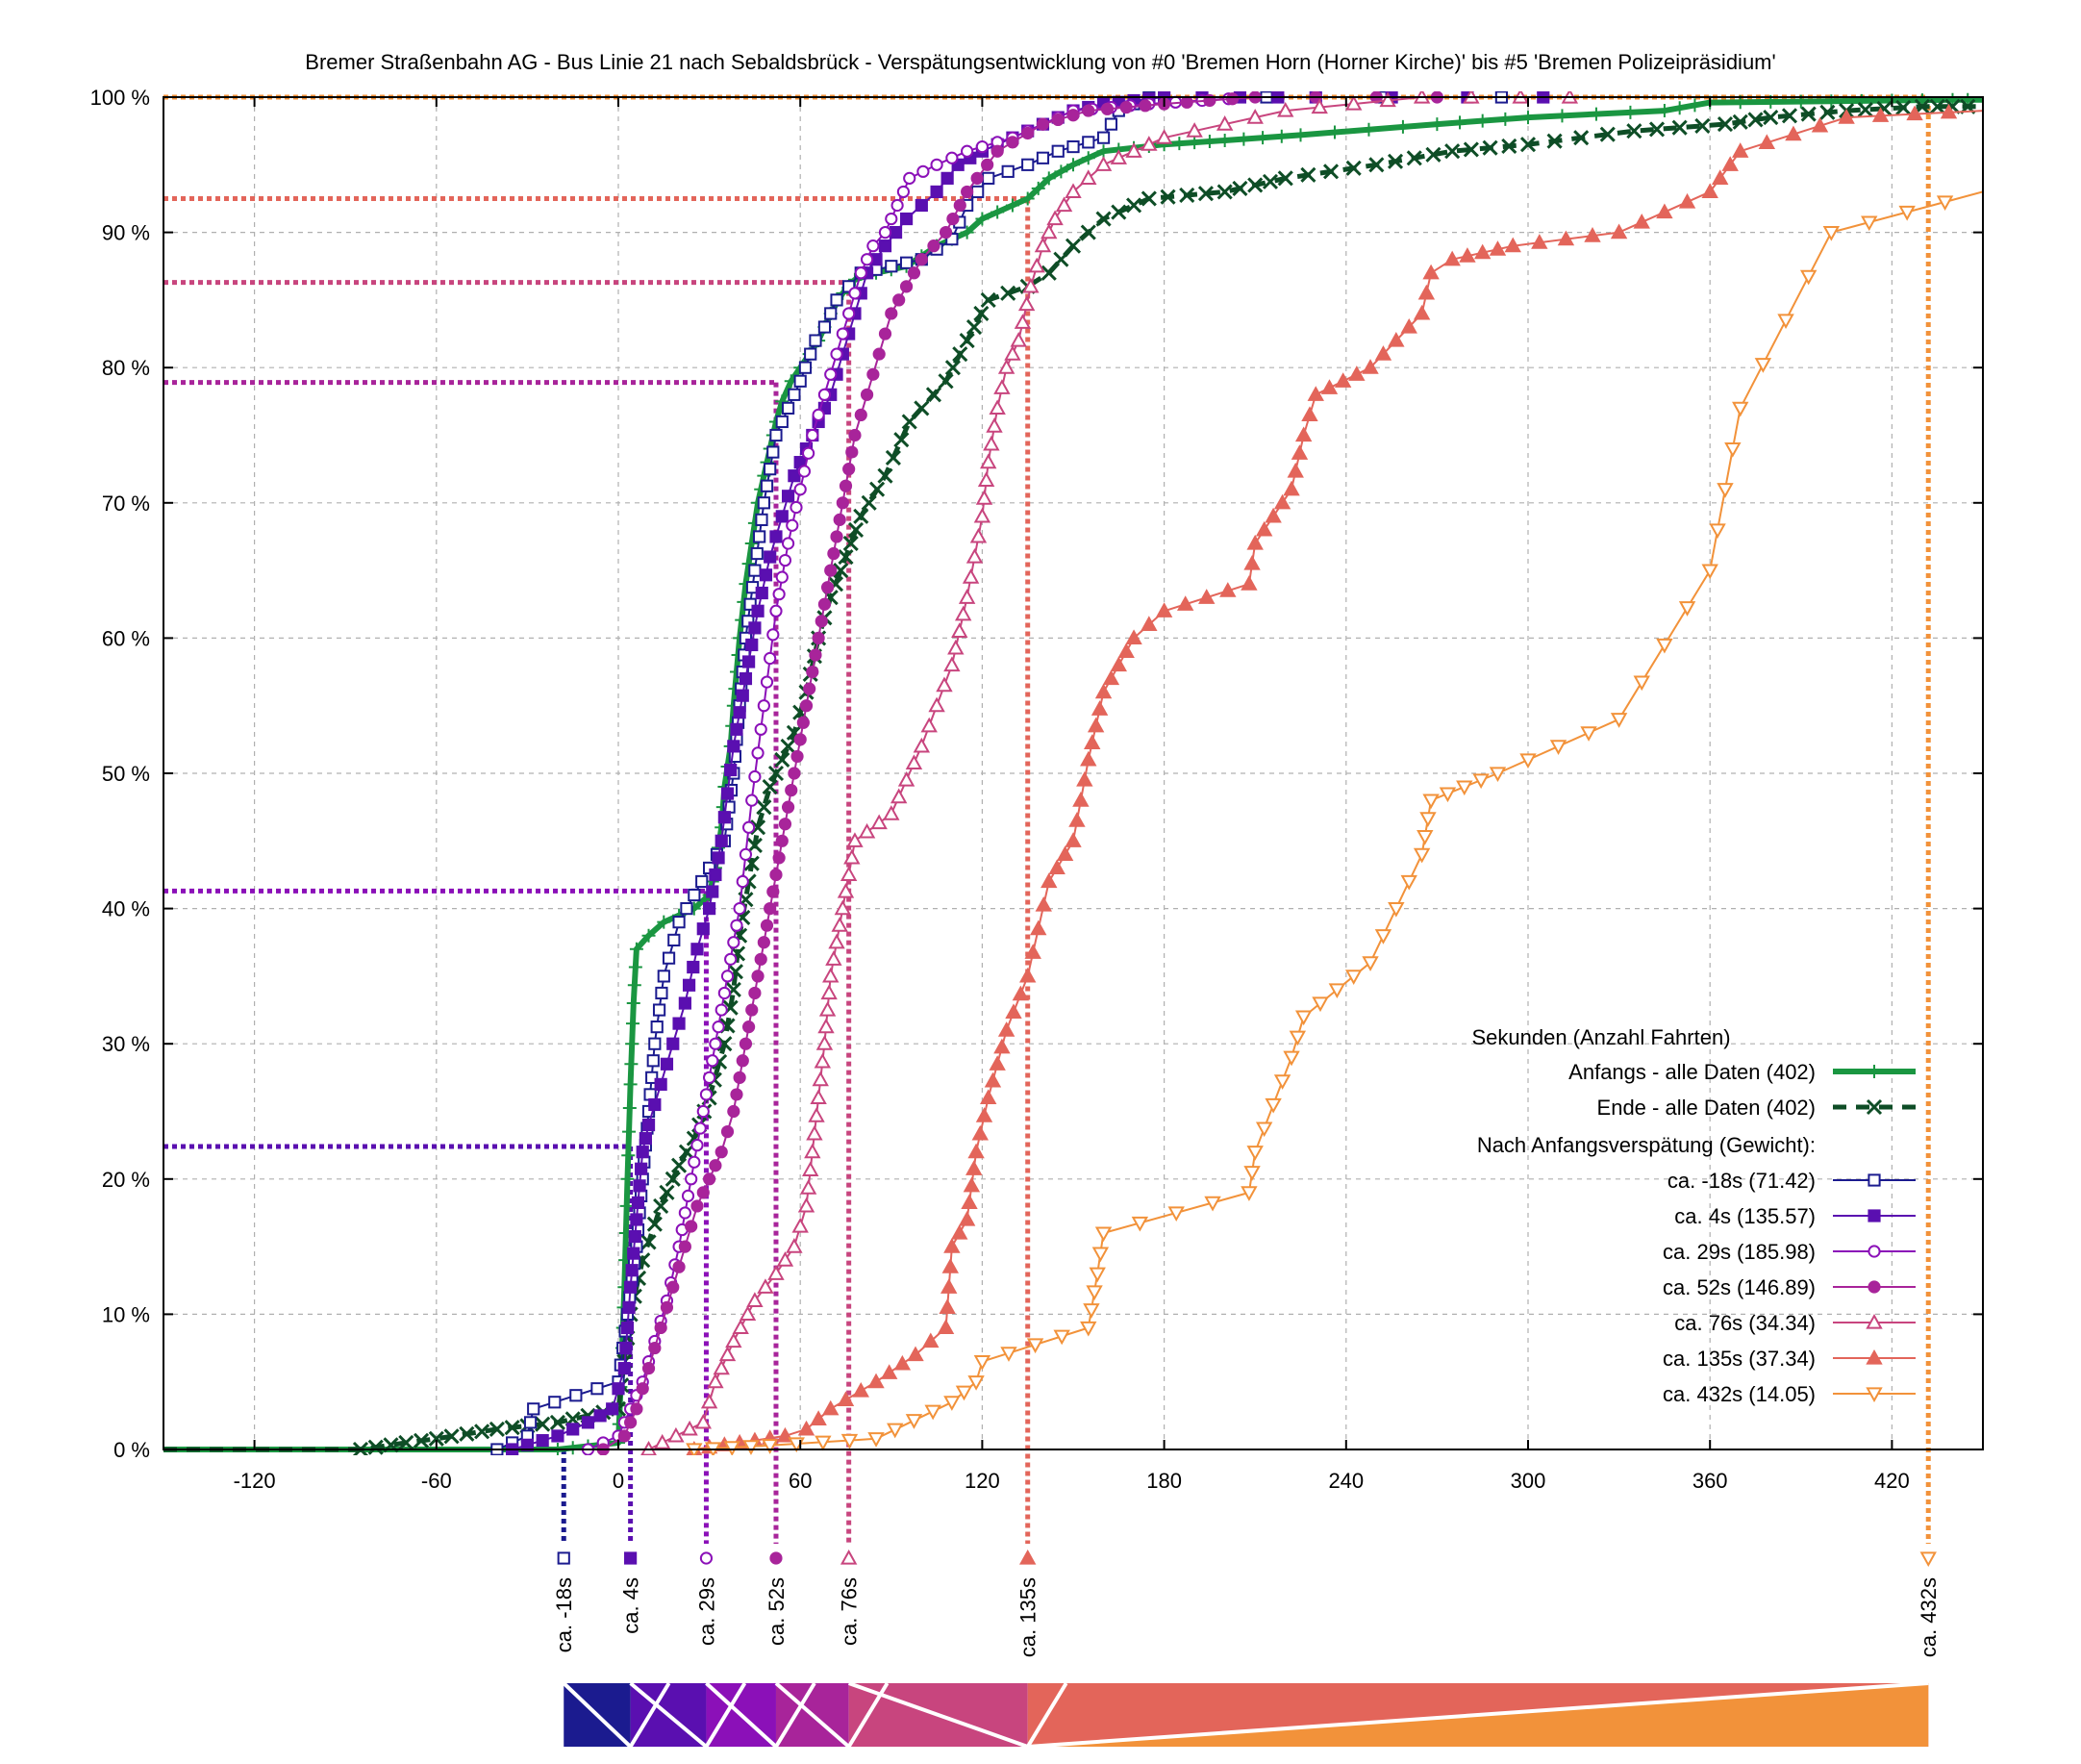  I want to click on x-tick-label: 420, so click(1892, 1481).